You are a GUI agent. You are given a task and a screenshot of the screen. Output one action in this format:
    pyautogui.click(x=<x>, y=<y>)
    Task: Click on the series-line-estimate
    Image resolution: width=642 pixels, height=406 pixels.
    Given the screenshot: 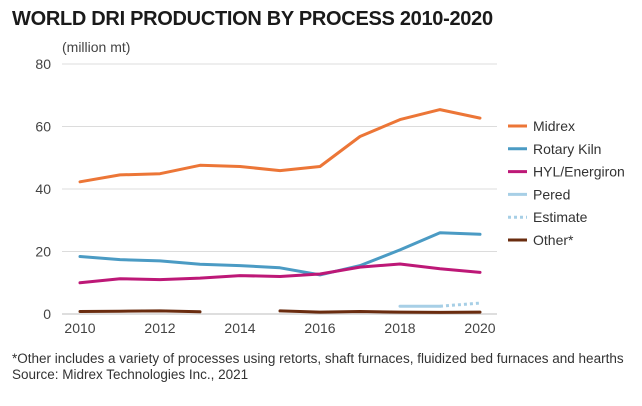 What is the action you would take?
    pyautogui.click(x=460, y=304)
    